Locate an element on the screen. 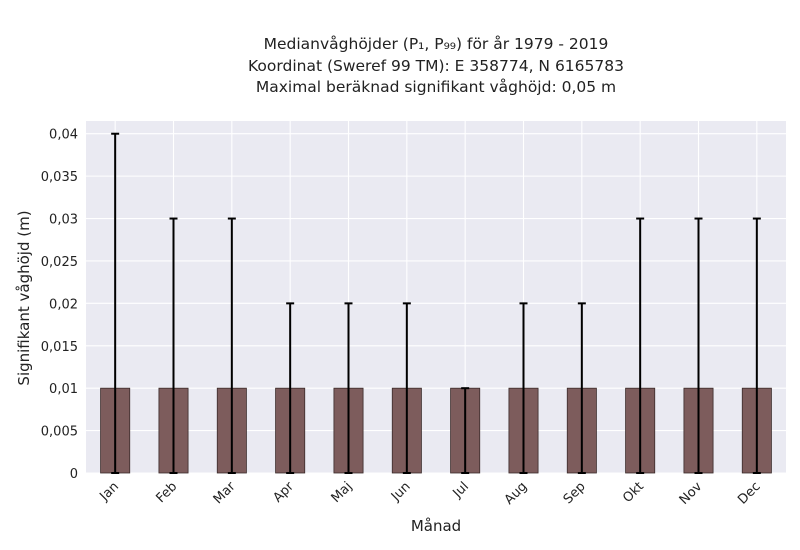 The image size is (800, 550). y-tick-label: 0 is located at coordinates (74, 474).